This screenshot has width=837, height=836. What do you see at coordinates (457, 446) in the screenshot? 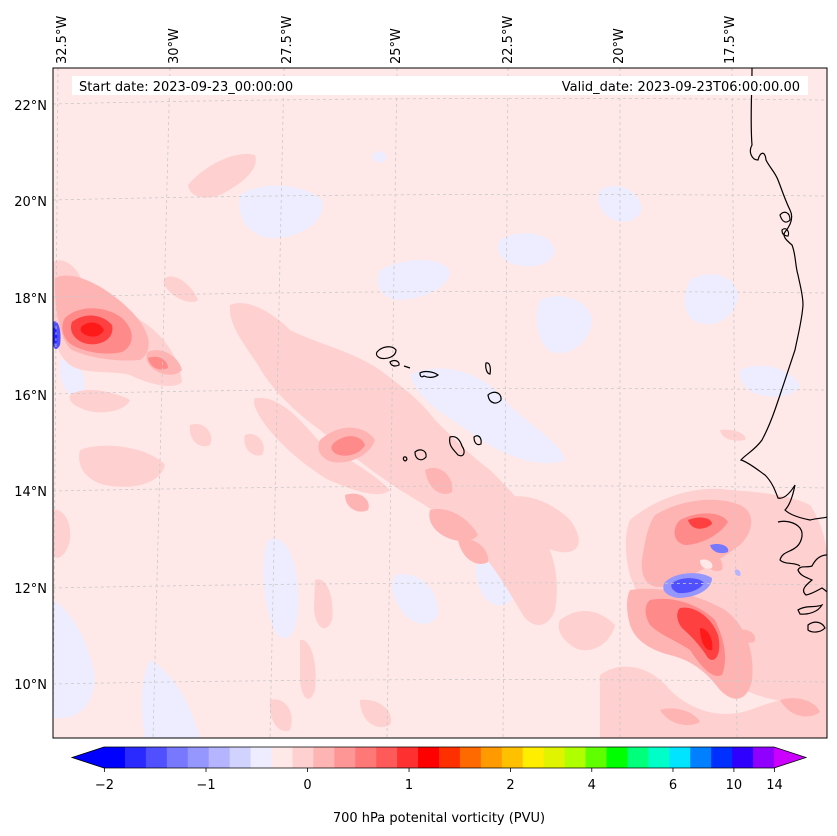
I see `island-santiago` at bounding box center [457, 446].